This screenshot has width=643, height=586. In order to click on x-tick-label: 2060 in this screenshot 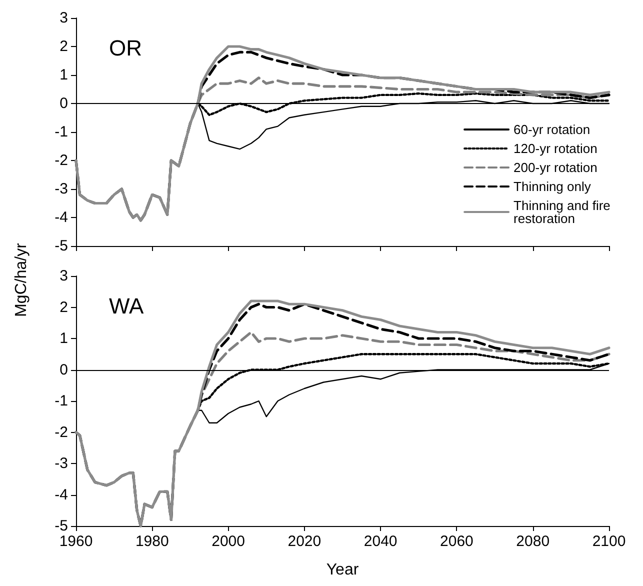, I will do `click(457, 541)`.